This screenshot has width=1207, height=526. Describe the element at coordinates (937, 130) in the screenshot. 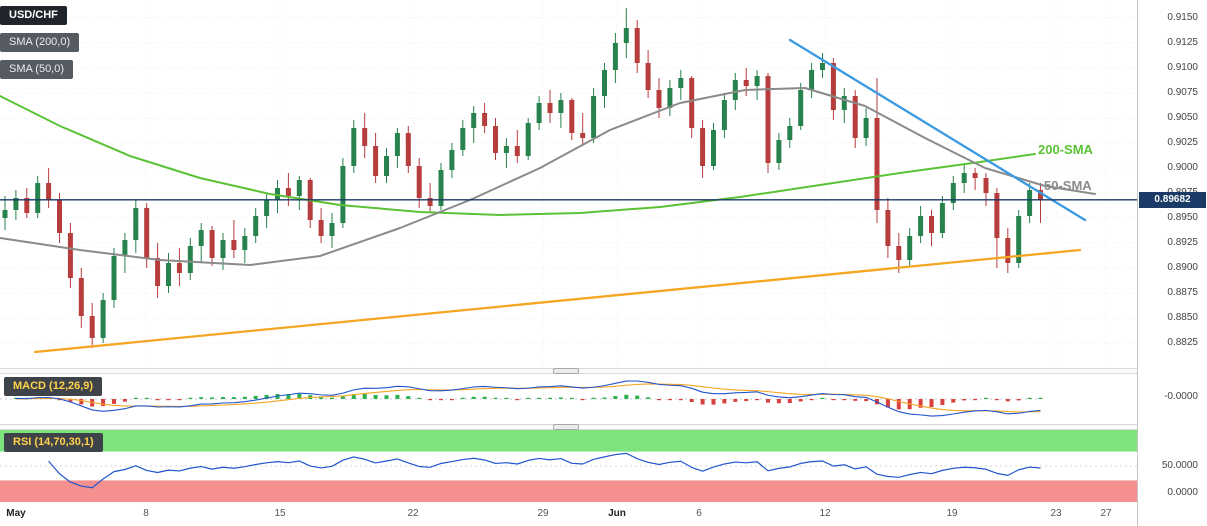

I see `descending-trendline` at that location.